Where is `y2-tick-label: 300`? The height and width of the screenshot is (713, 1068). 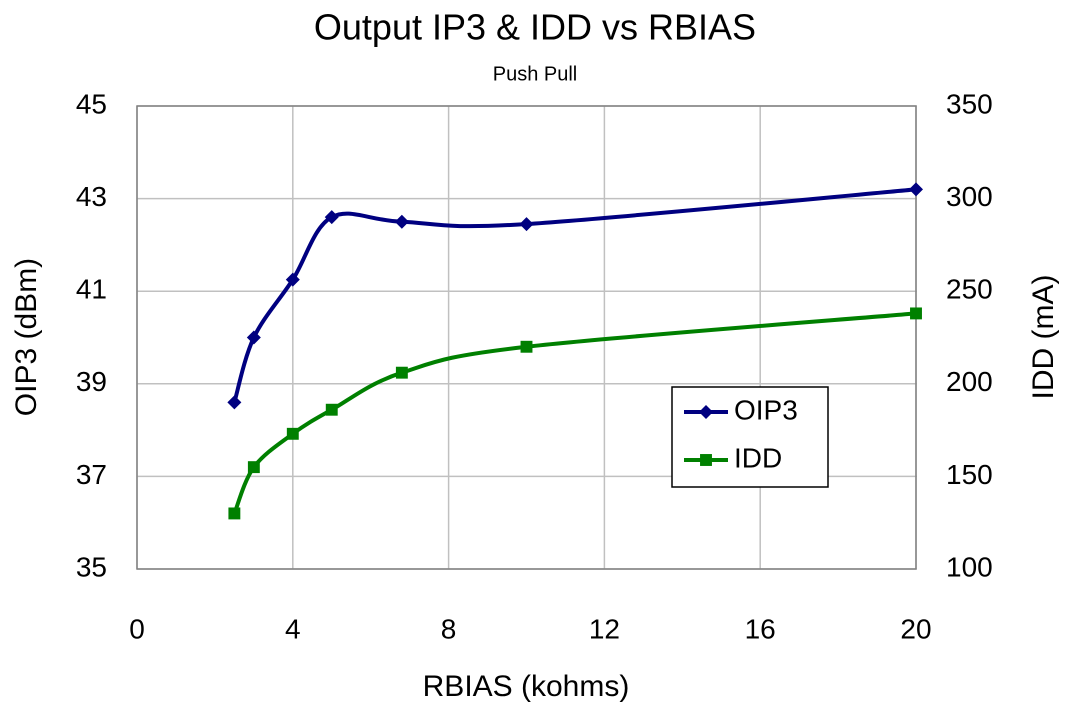 y2-tick-label: 300 is located at coordinates (969, 196).